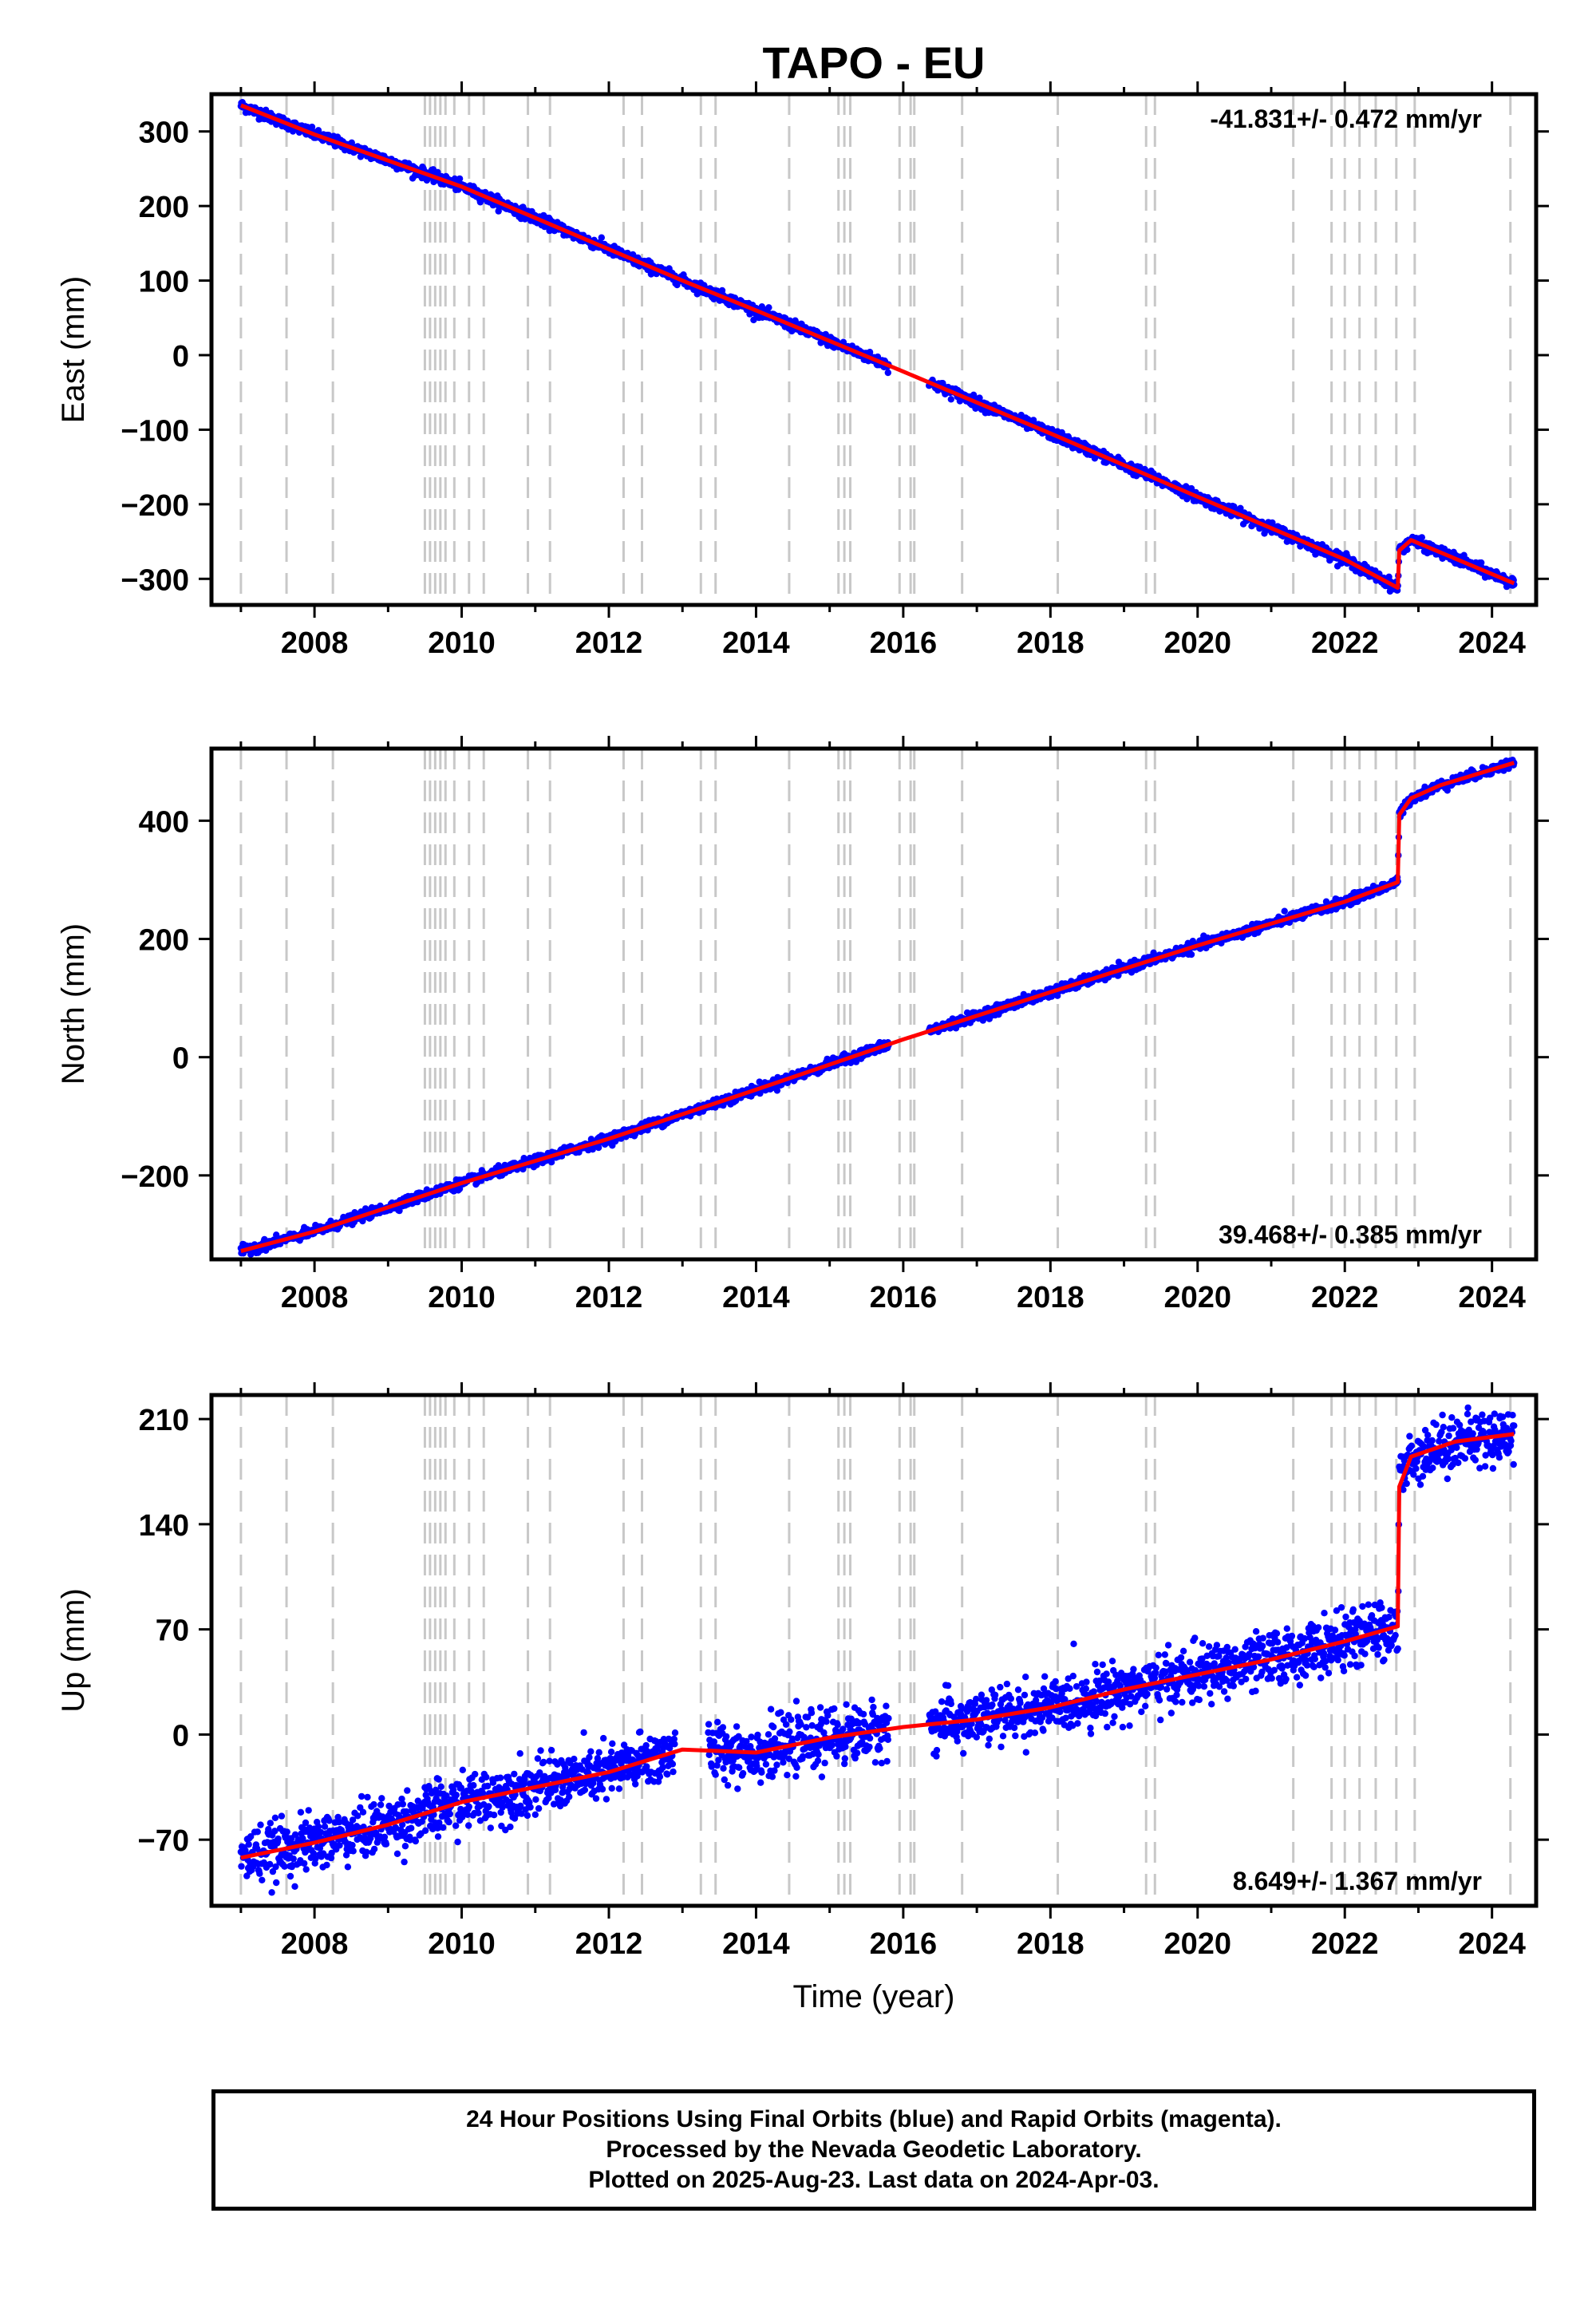 The image size is (1596, 2316). Describe the element at coordinates (164, 133) in the screenshot. I see `y-tick-label: 300` at that location.